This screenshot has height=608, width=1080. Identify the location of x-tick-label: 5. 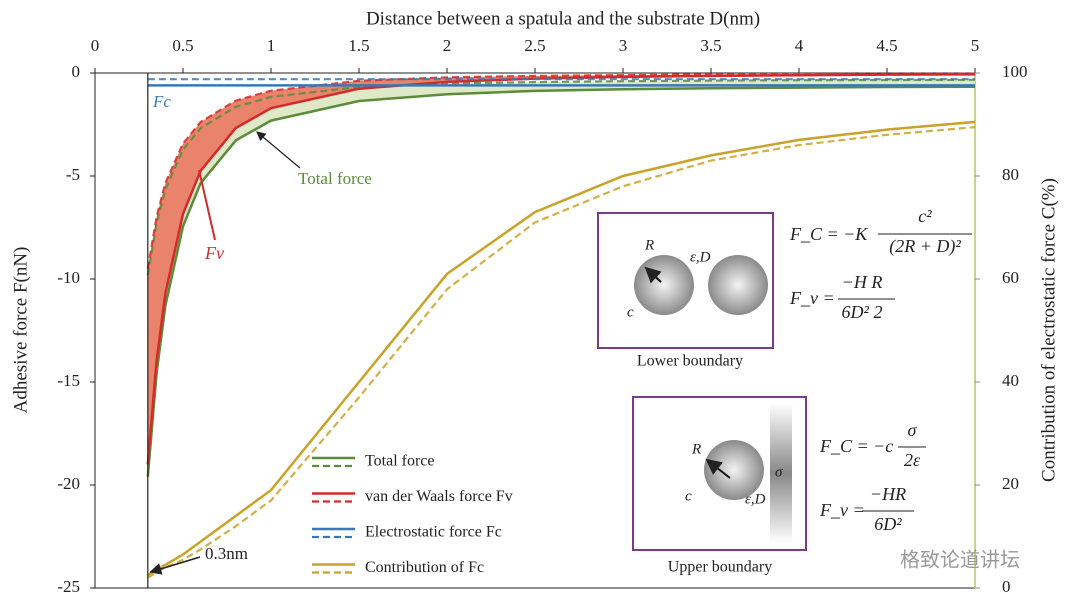
(975, 45).